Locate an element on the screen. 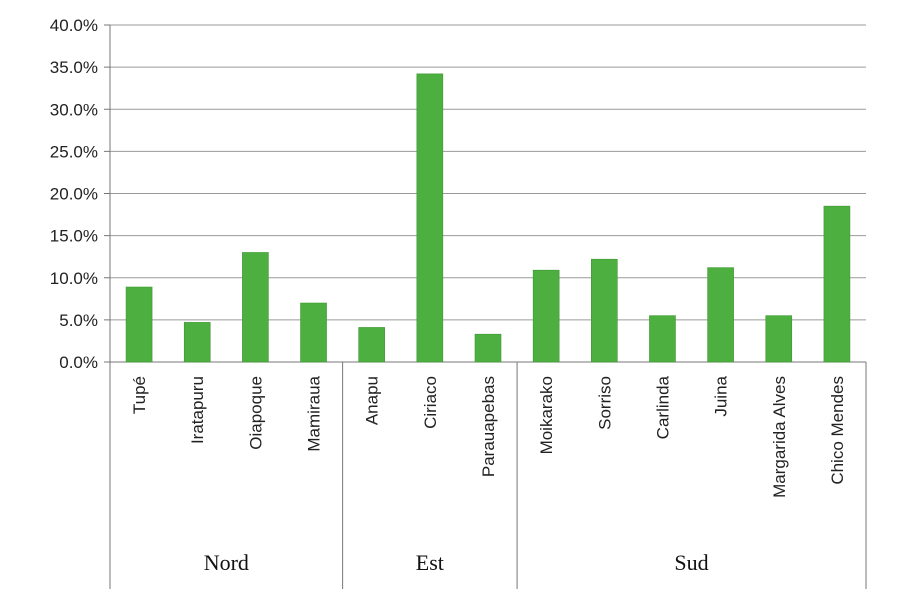 Image resolution: width=903 pixels, height=589 pixels. category-label: Oiapoque is located at coordinates (255, 413).